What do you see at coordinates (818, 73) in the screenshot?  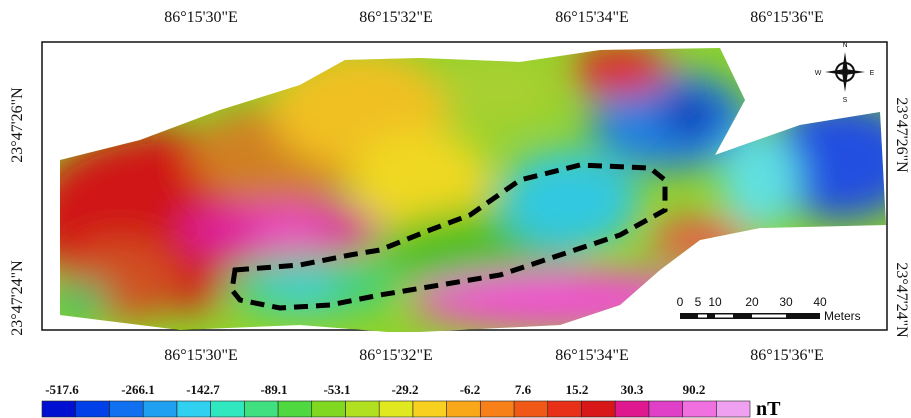 I see `compass-letter: W` at bounding box center [818, 73].